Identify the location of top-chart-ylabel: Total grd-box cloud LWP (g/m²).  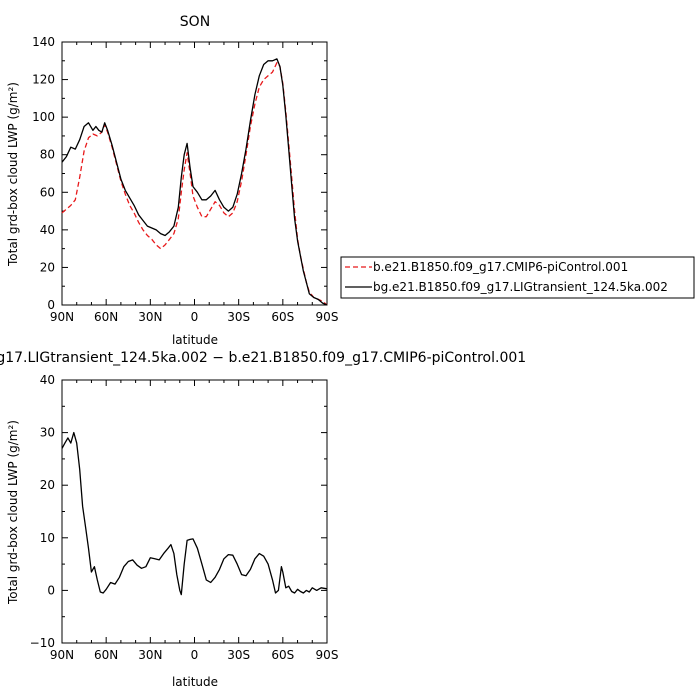
(13, 174).